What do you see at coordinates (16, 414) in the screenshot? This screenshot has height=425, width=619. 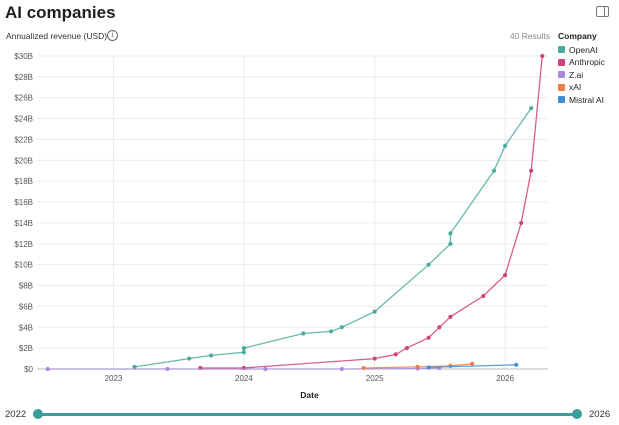 I see `slider-start-label: 2022` at bounding box center [16, 414].